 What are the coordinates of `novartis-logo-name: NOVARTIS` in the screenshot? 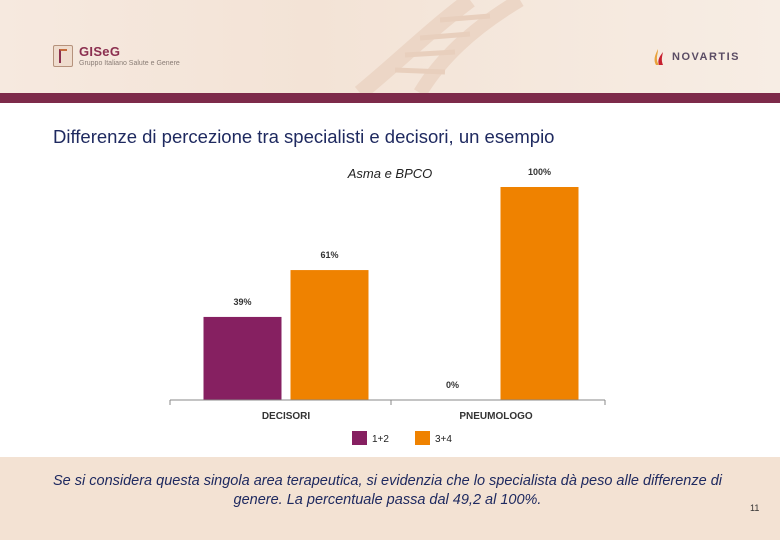 It's located at (706, 57).